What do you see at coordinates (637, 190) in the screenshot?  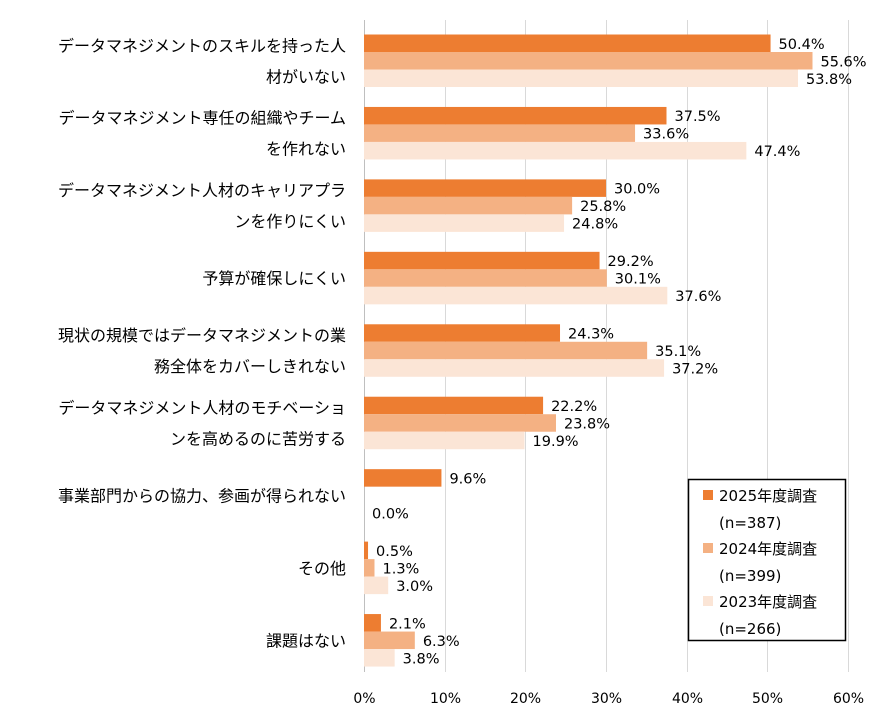 I see `data-label: 30.0%` at bounding box center [637, 190].